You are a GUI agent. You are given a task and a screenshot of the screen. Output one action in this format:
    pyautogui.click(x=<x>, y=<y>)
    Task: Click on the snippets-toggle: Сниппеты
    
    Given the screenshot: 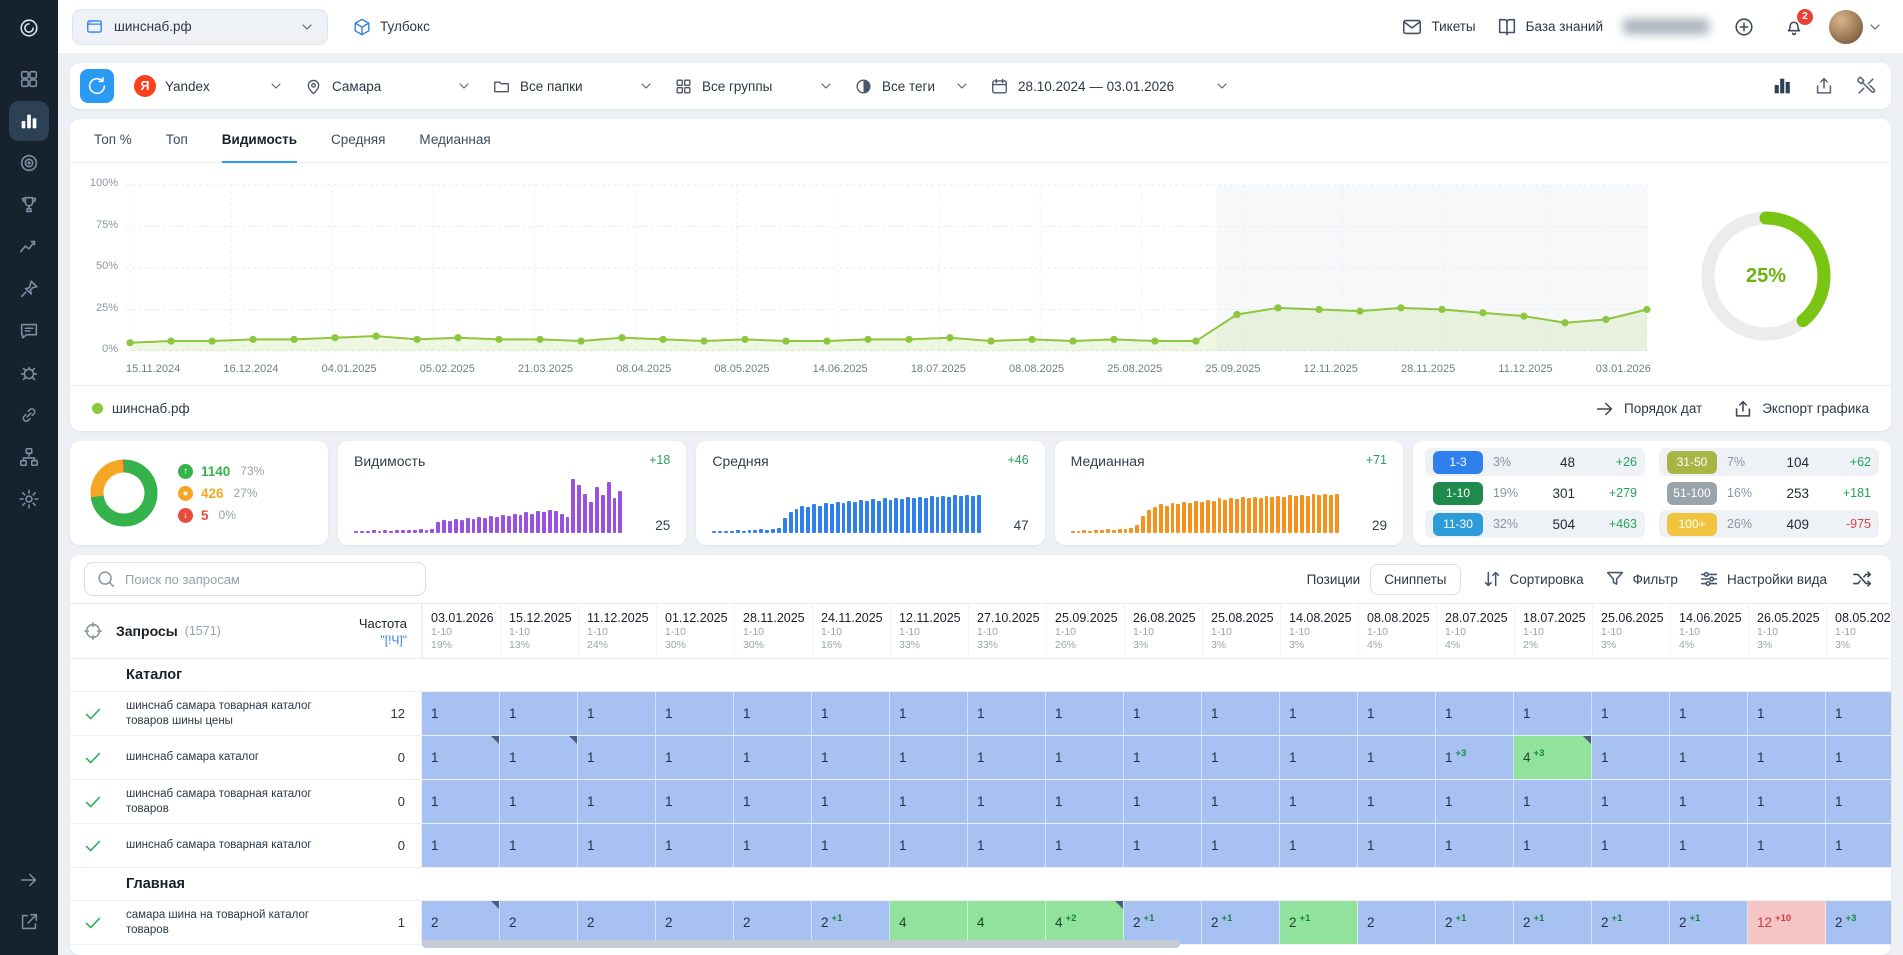 What is the action you would take?
    pyautogui.click(x=1415, y=579)
    